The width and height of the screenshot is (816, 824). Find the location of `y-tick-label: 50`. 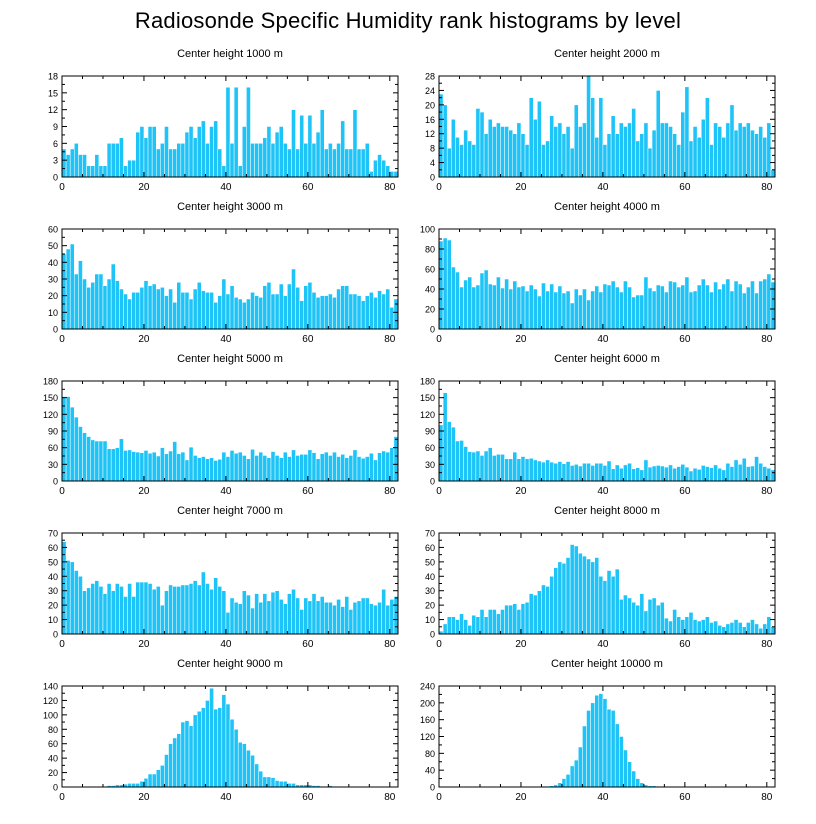

y-tick-label: 50 is located at coordinates (430, 562).